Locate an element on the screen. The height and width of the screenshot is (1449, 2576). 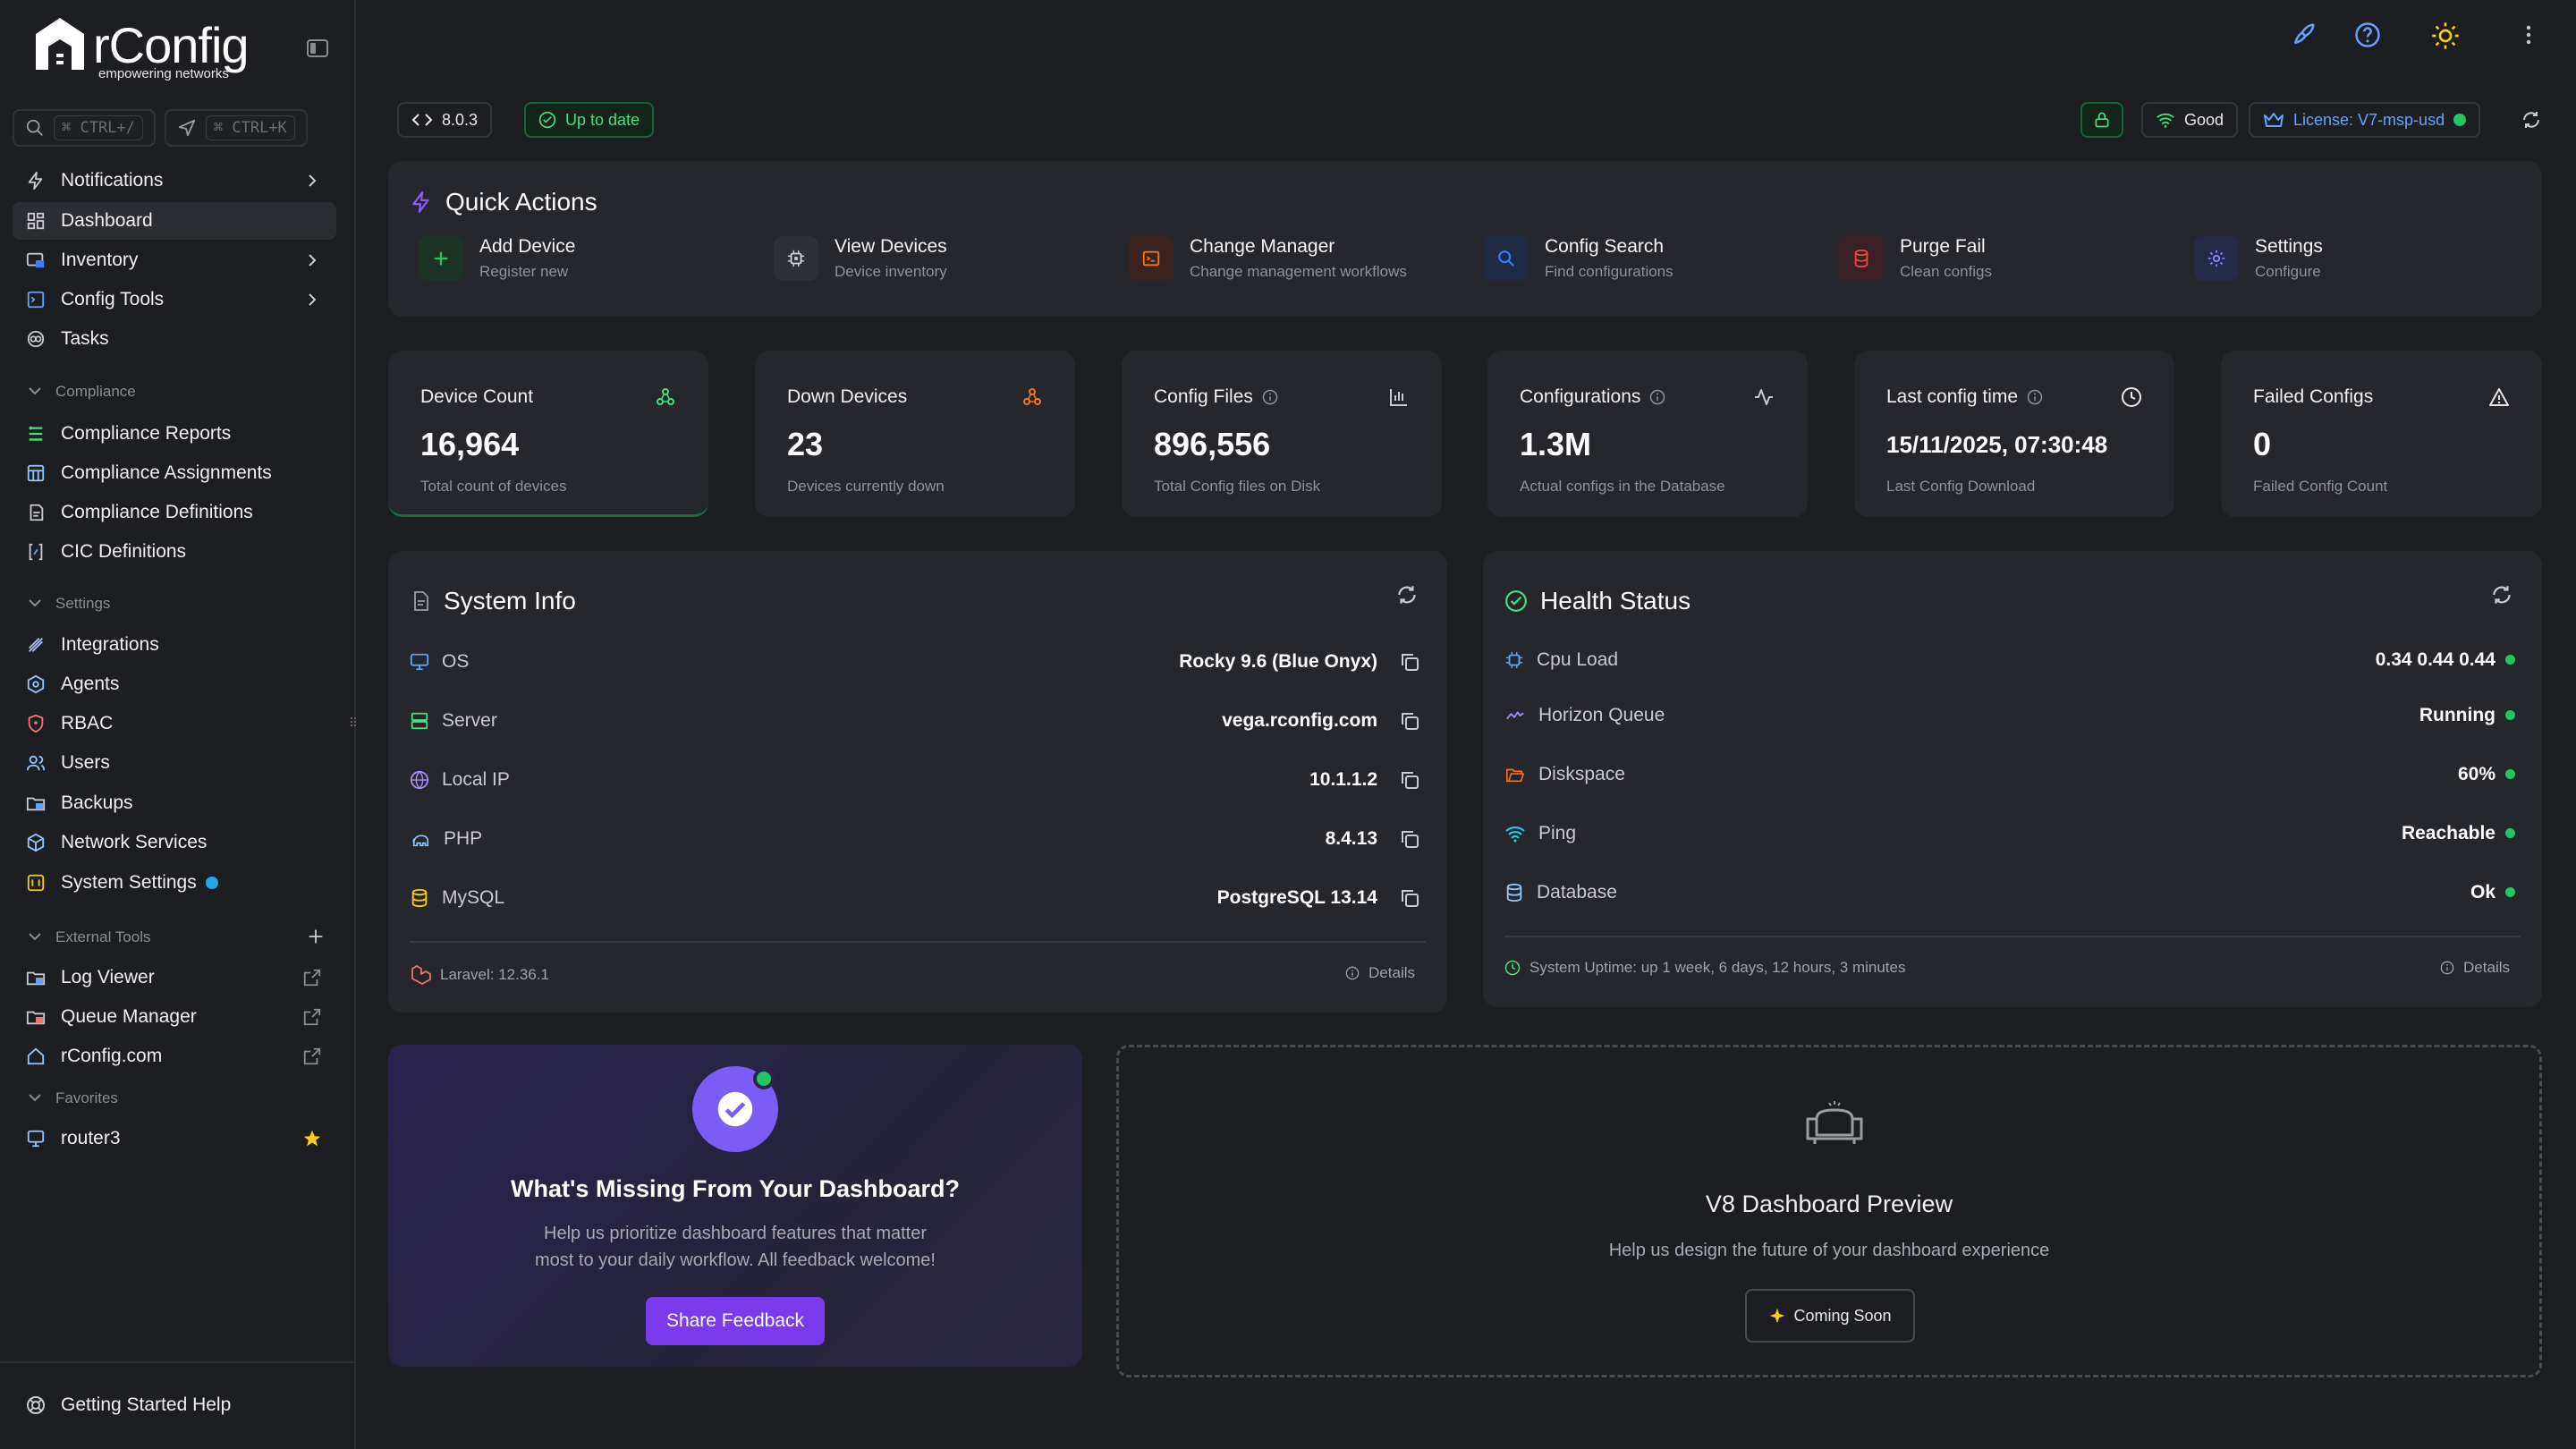
health-row-horizon-queue: Horizon Queue Running is located at coordinates (2009, 715).